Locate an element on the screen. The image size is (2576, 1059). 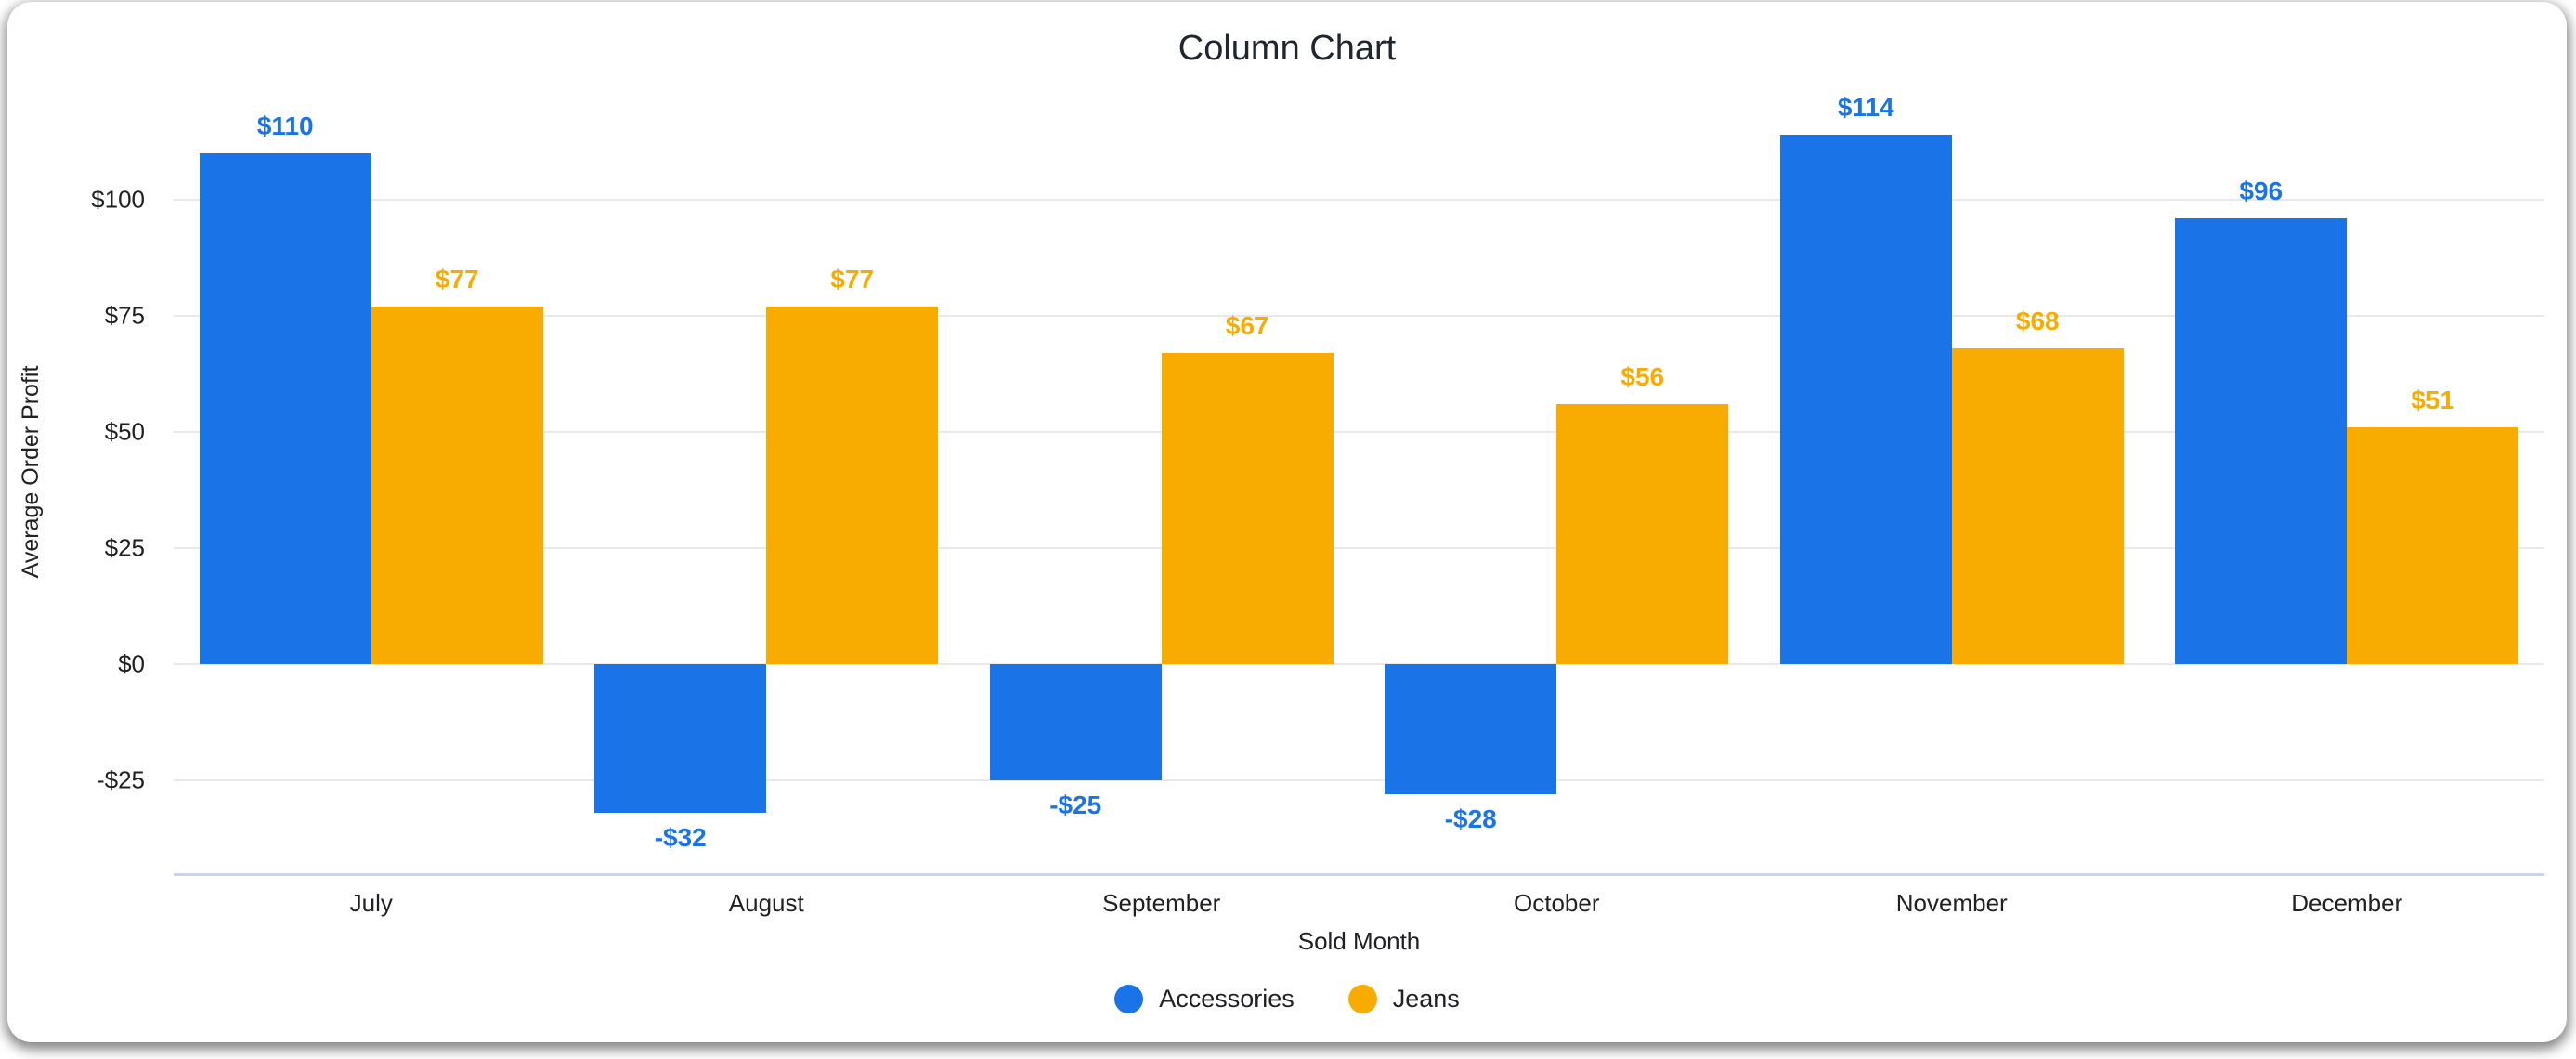
y-axis: $100 $75 $50 $25 $0 -$25 is located at coordinates (76, 478).